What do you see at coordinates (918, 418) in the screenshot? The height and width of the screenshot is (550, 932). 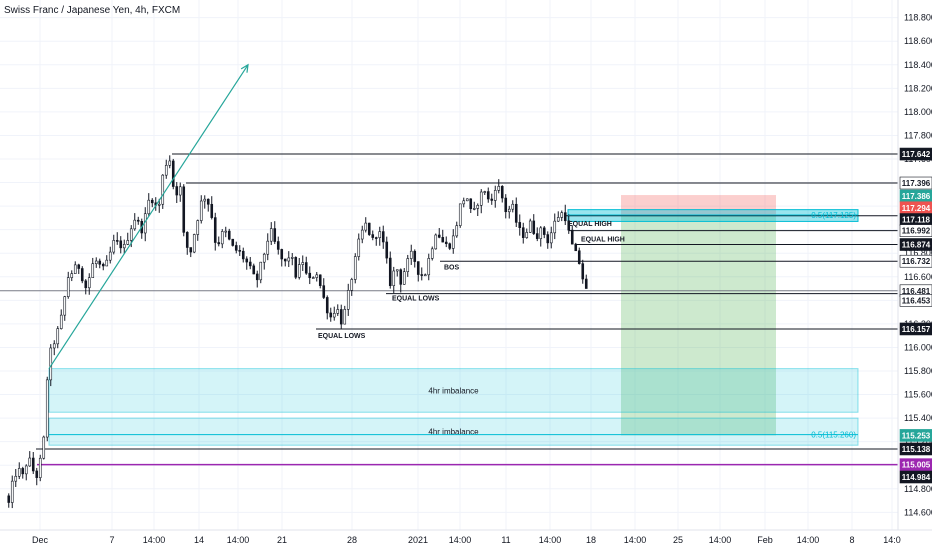 I see `price-tick-label: 115.400` at bounding box center [918, 418].